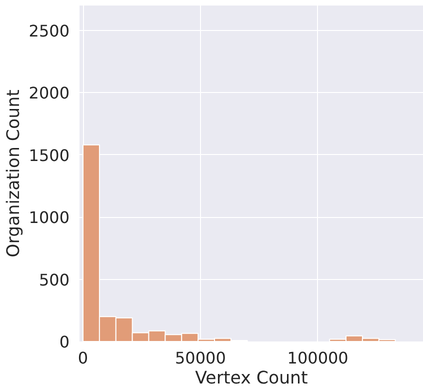  What do you see at coordinates (49, 218) in the screenshot?
I see `y-tick-label: 1000` at bounding box center [49, 218].